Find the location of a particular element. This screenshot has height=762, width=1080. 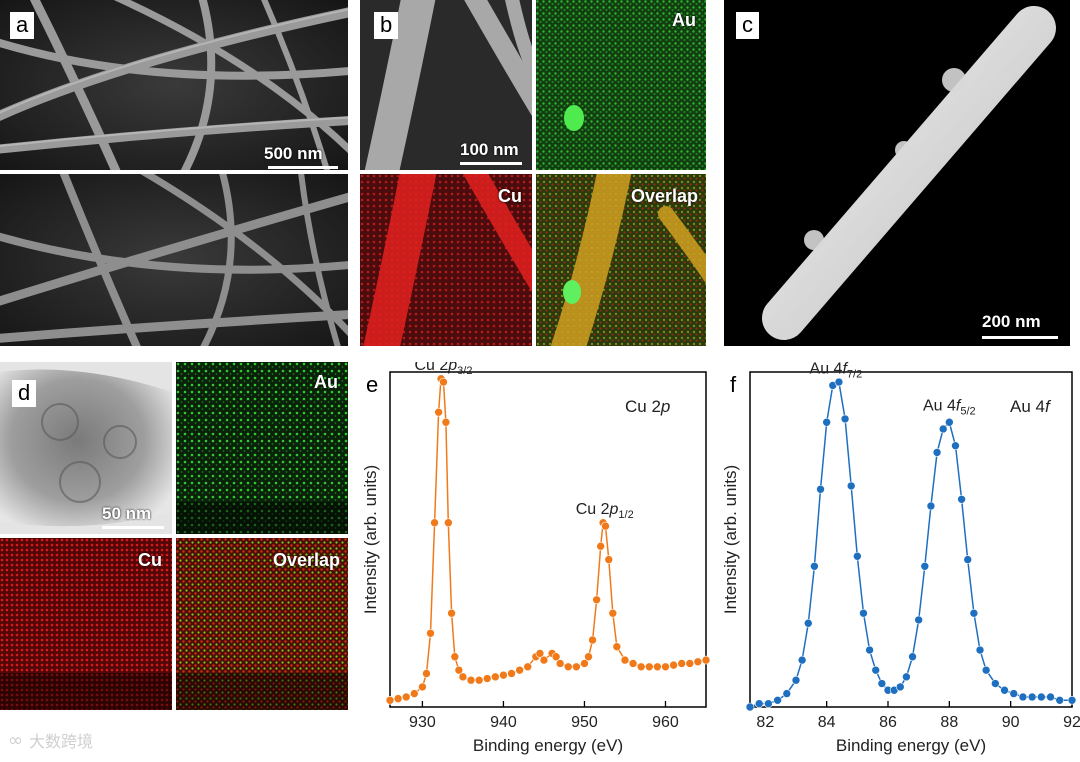

panel-b-au-map: Au is located at coordinates (621, 85).